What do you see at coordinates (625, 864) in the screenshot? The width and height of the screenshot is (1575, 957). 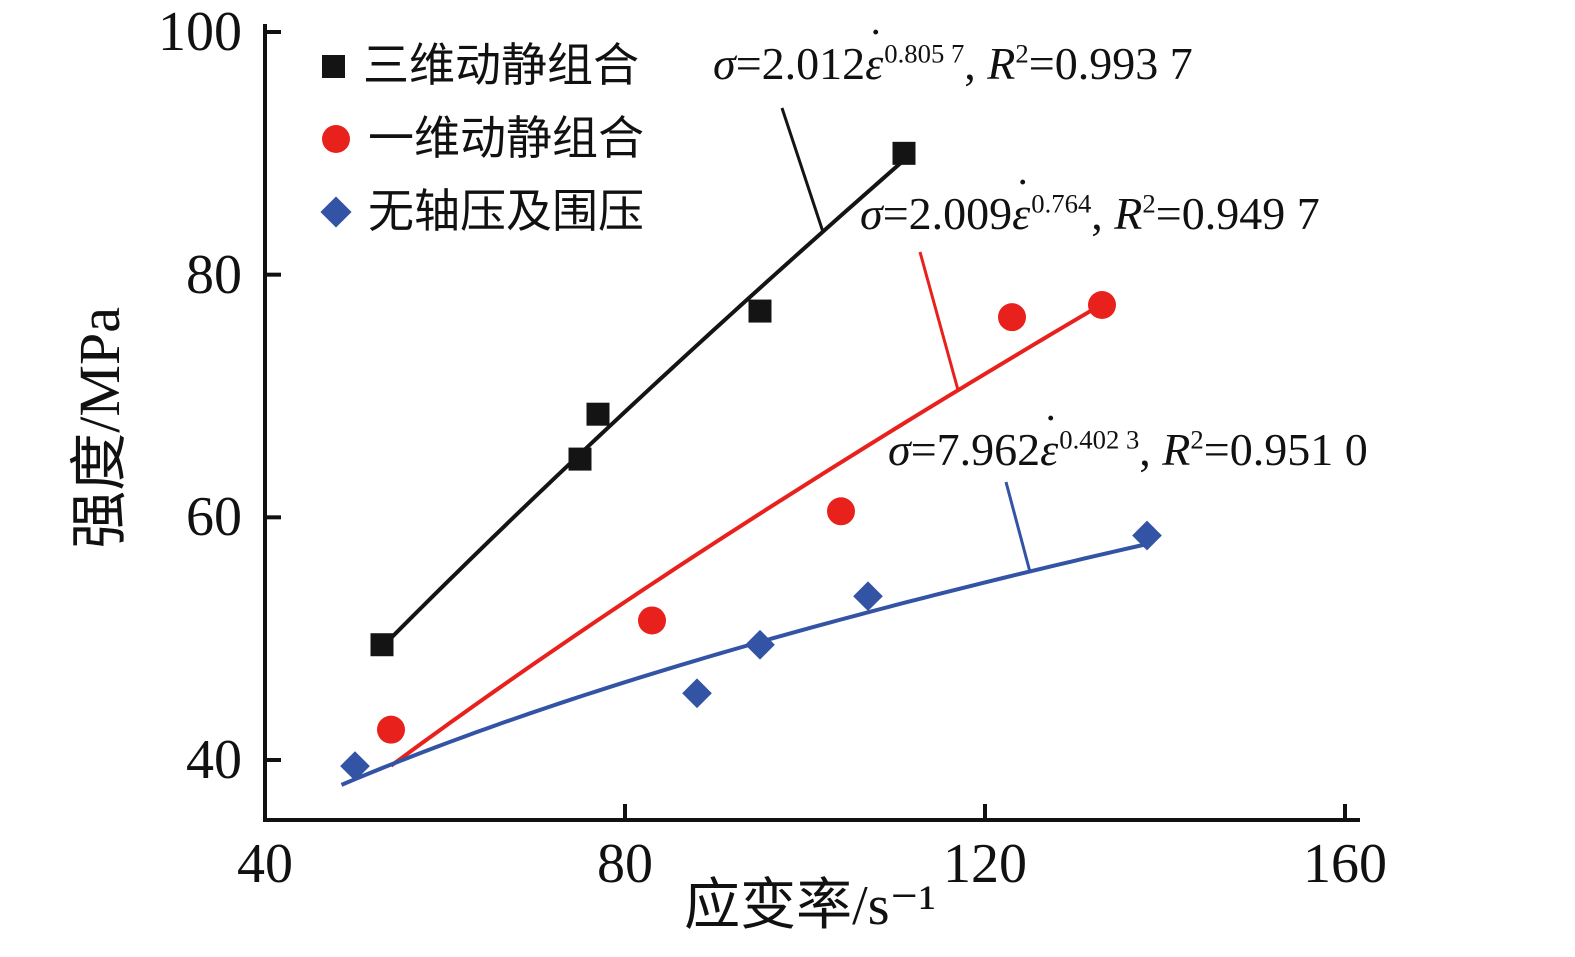 I see `x-tick-label: 80` at bounding box center [625, 864].